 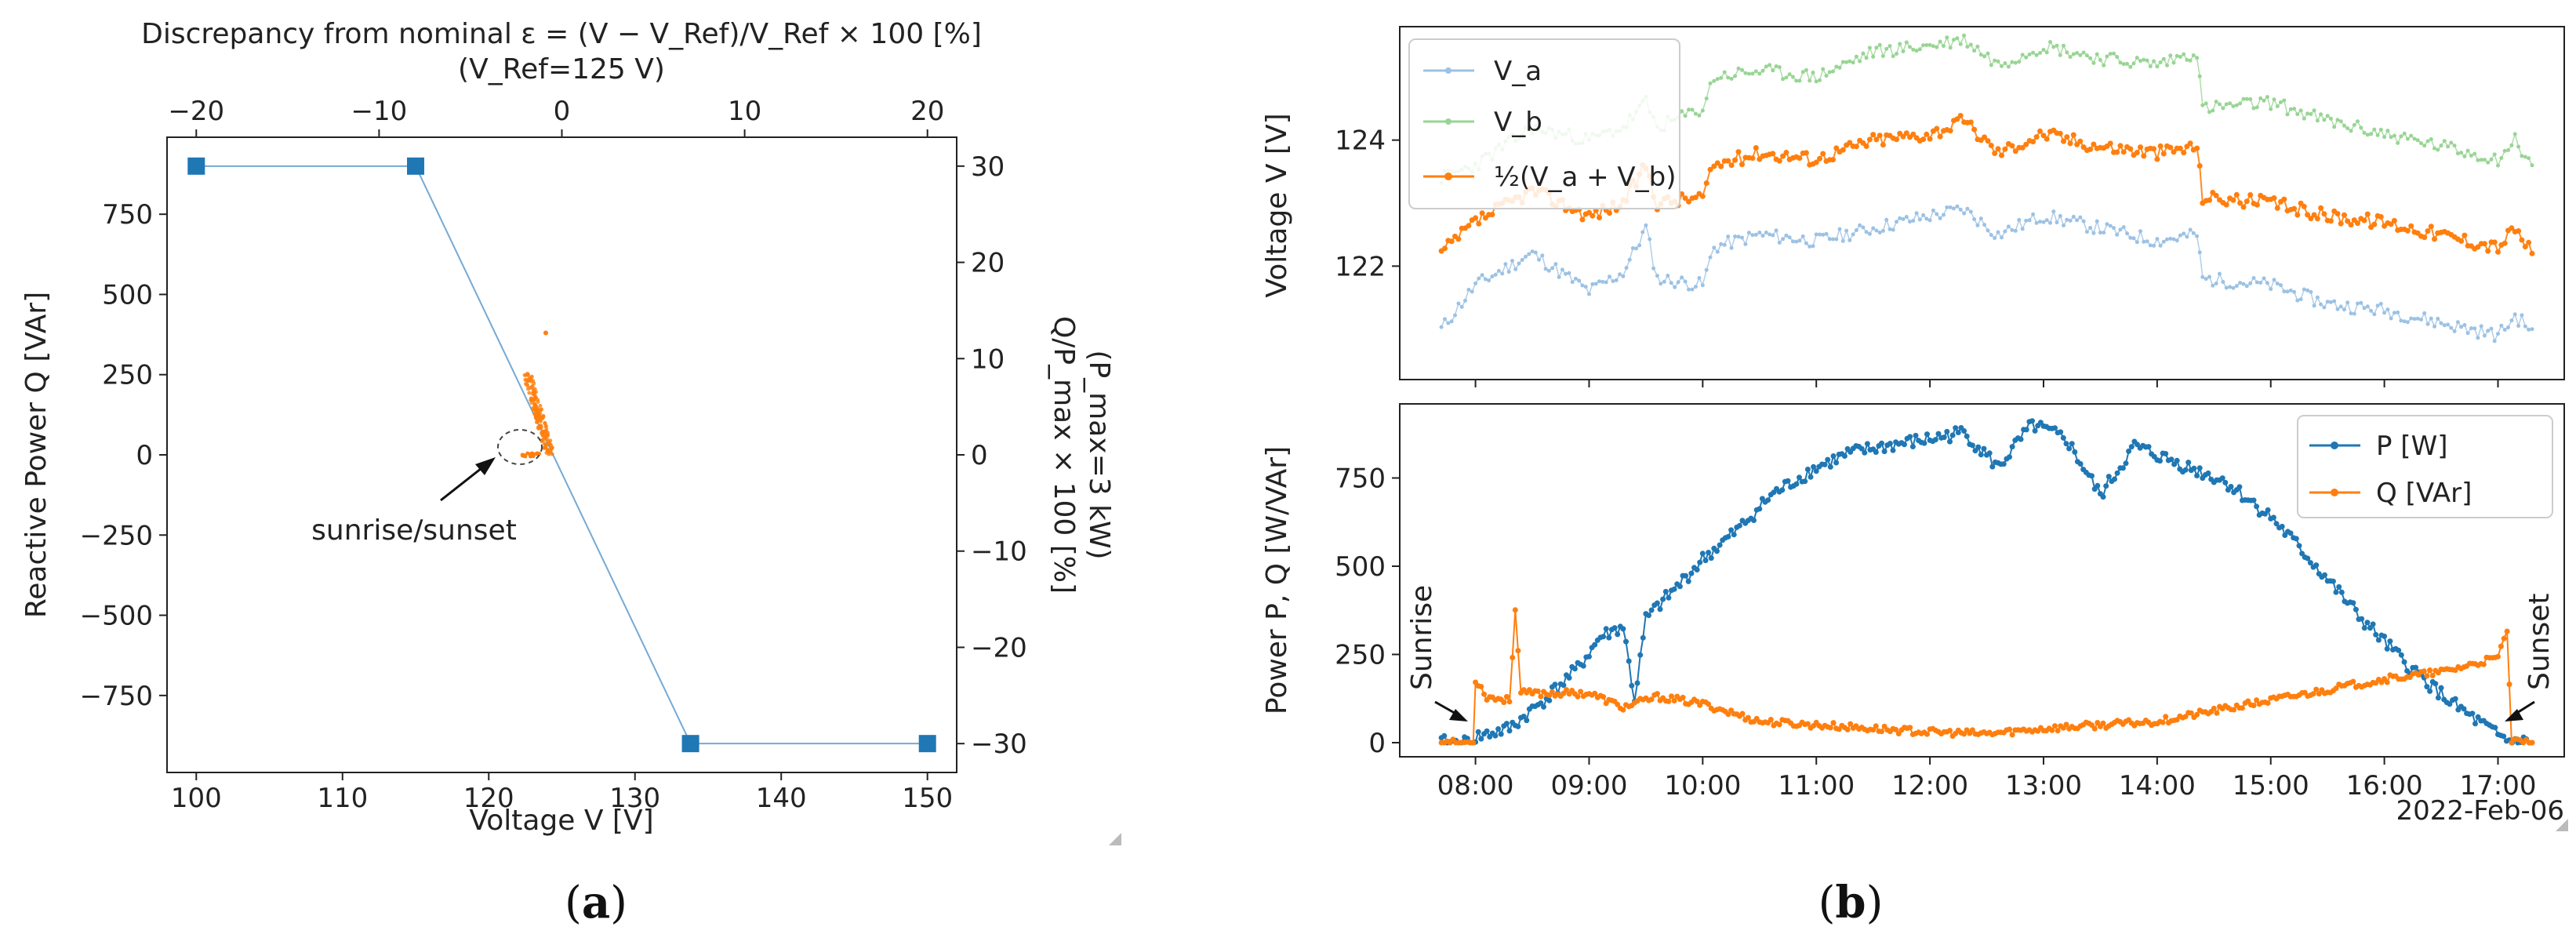 What do you see at coordinates (1360, 479) in the screenshot?
I see `y-tick-label: 750` at bounding box center [1360, 479].